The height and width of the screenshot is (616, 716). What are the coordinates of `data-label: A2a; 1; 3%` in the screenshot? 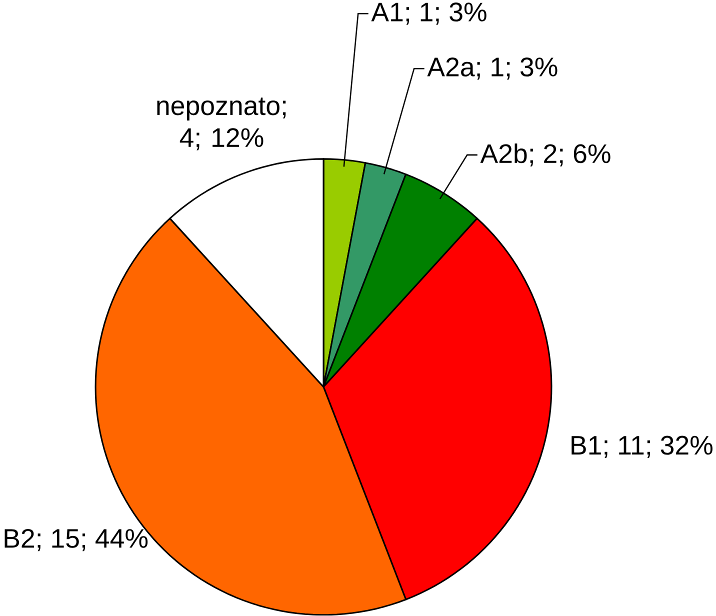 It's located at (492, 69).